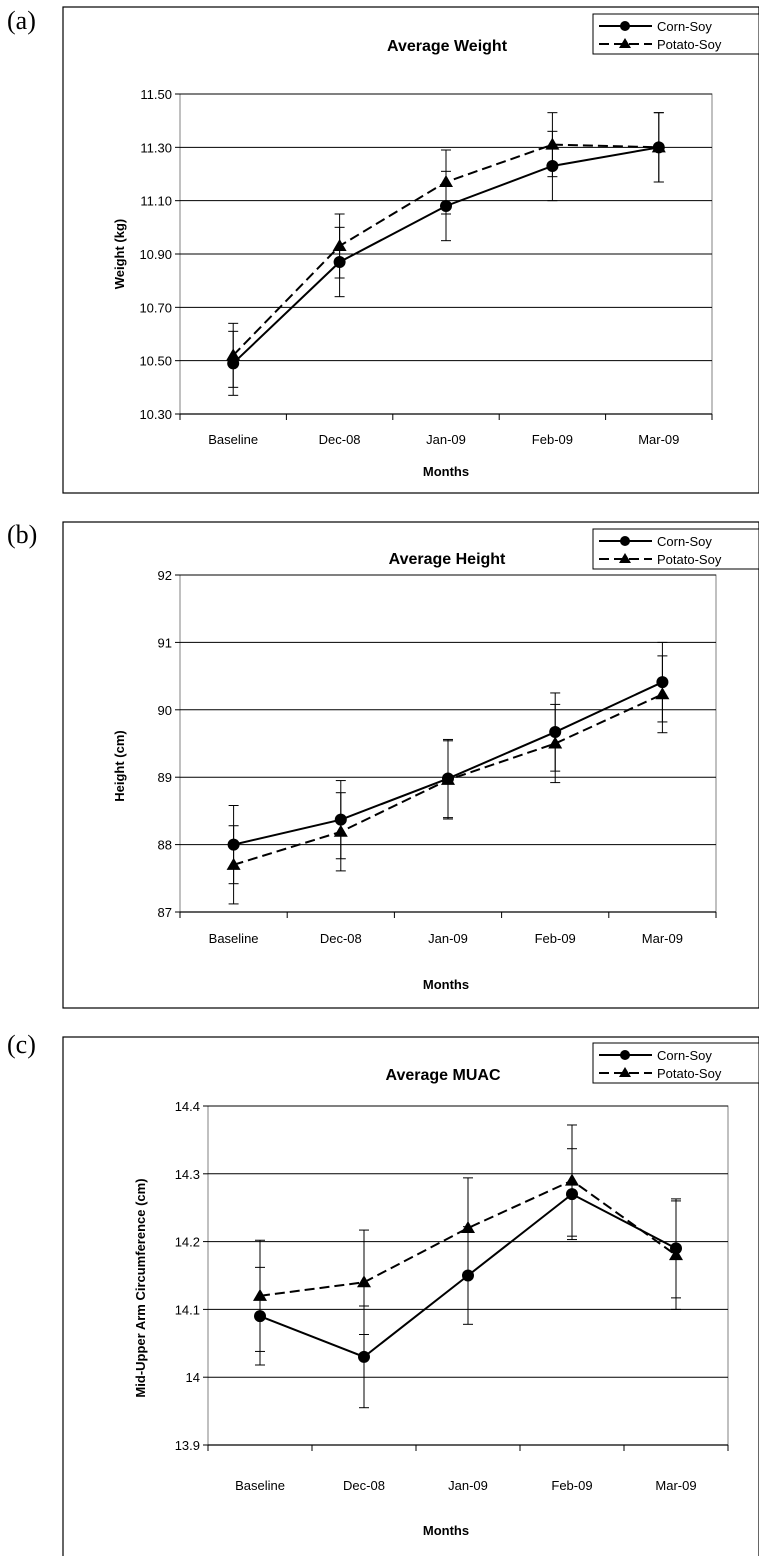  I want to click on chart-title: Average Height, so click(447, 559).